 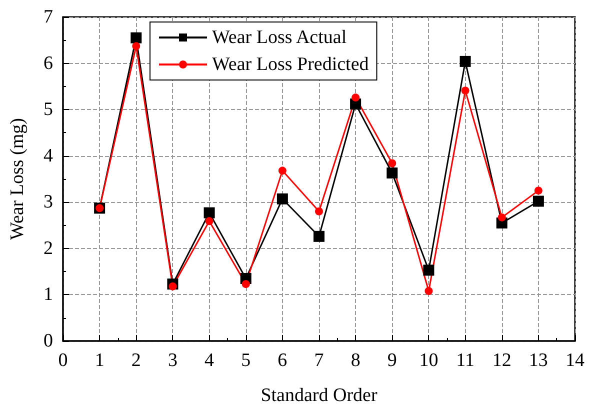 What do you see at coordinates (48, 63) in the screenshot?
I see `y-tick-label: 6` at bounding box center [48, 63].